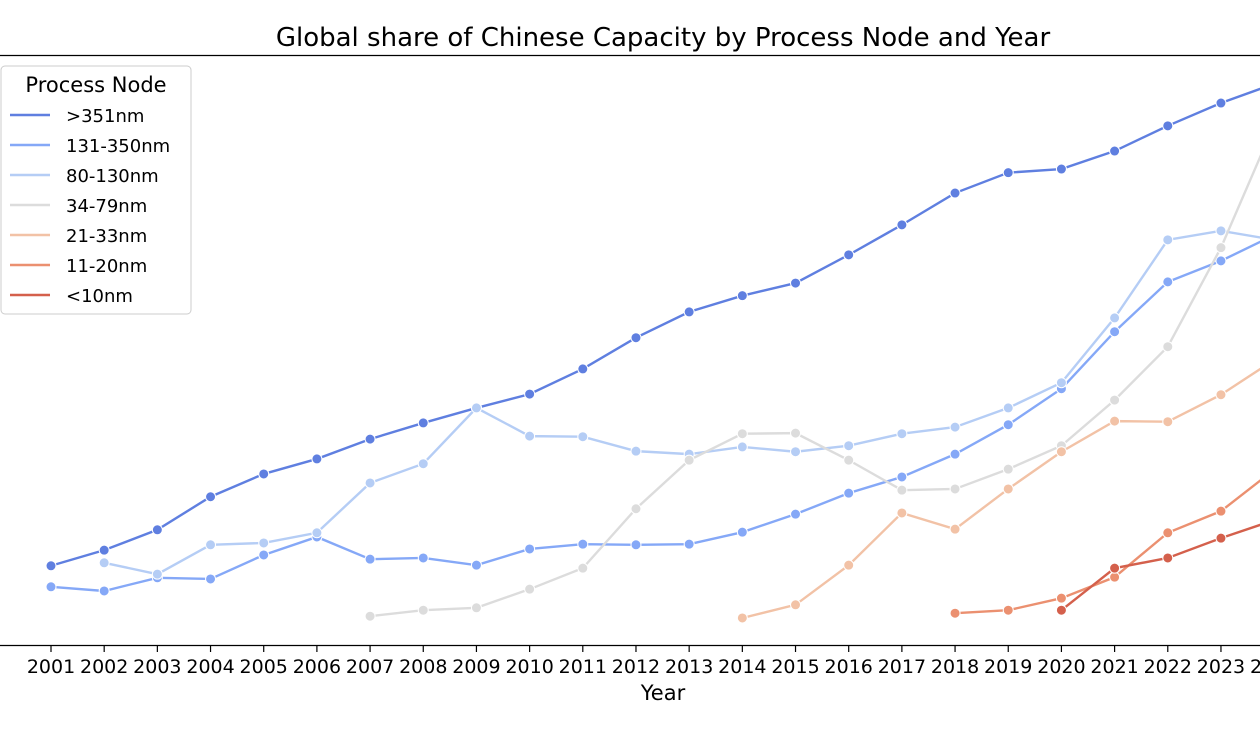  What do you see at coordinates (849, 667) in the screenshot?
I see `x-tick-label: 2016` at bounding box center [849, 667].